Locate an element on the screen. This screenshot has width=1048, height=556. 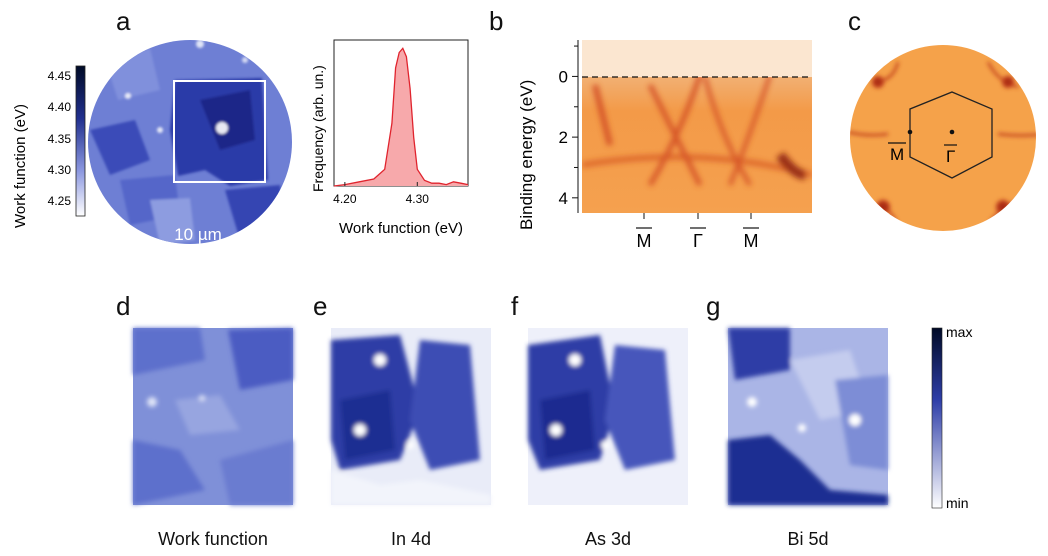
caption-bi-5d: Bi 5d is located at coordinates (808, 539).